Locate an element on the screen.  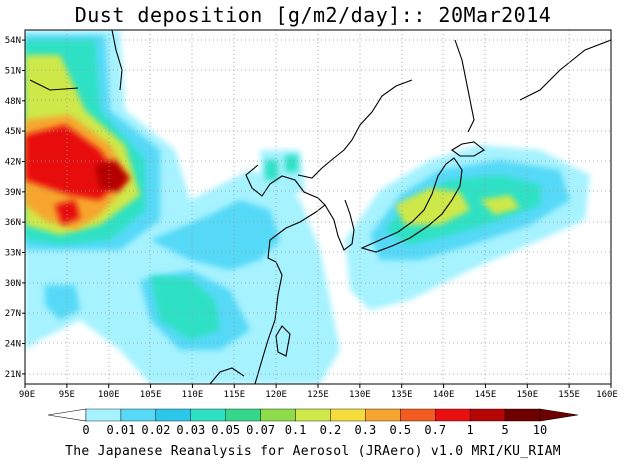
colorbar-label: 0.02 is located at coordinates (155, 430).